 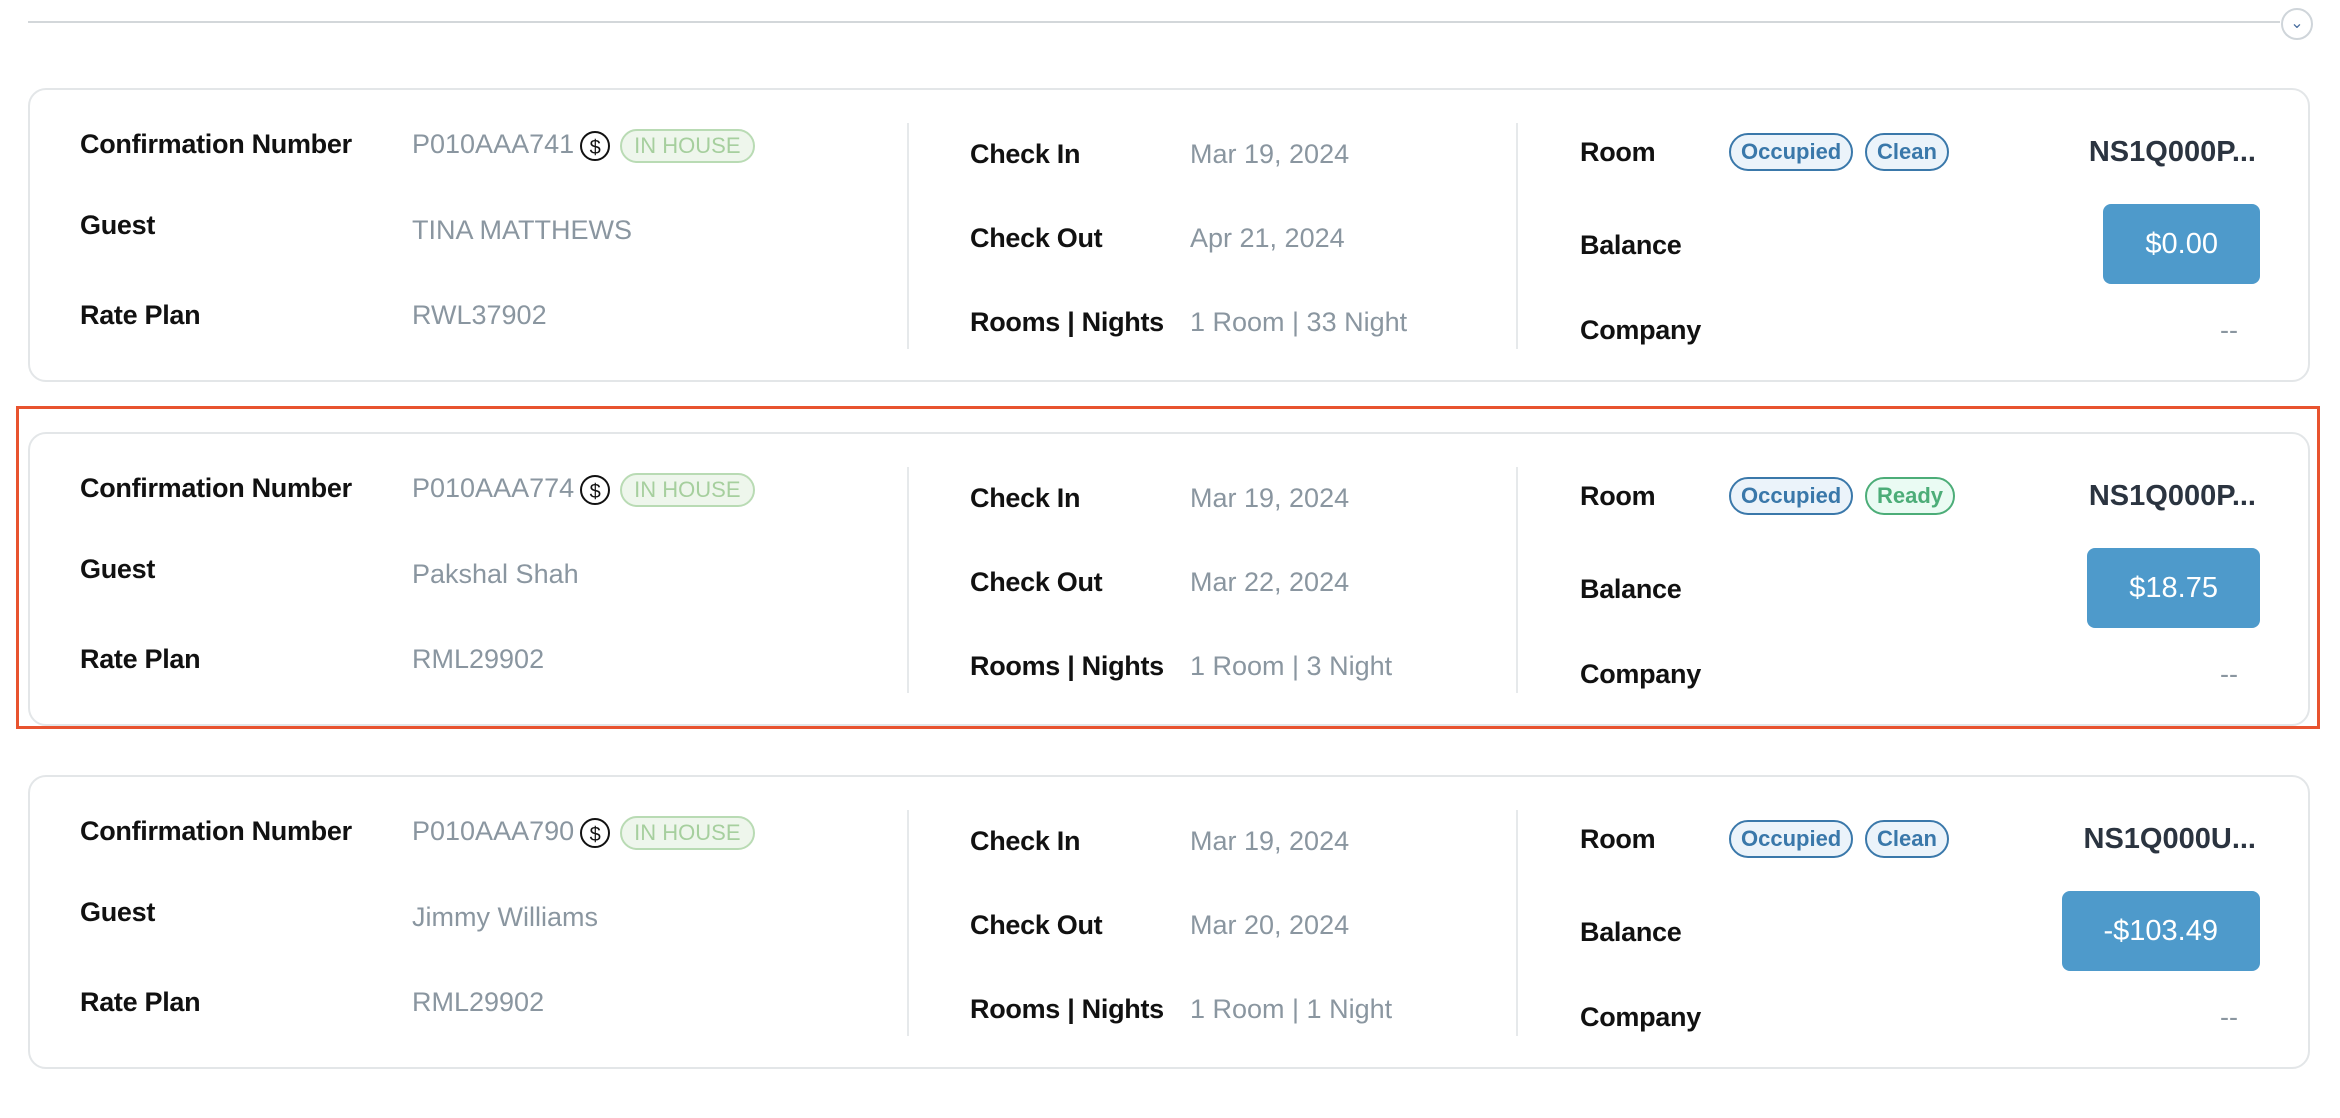 I want to click on housekeeping-badge: Ready, so click(x=1910, y=496).